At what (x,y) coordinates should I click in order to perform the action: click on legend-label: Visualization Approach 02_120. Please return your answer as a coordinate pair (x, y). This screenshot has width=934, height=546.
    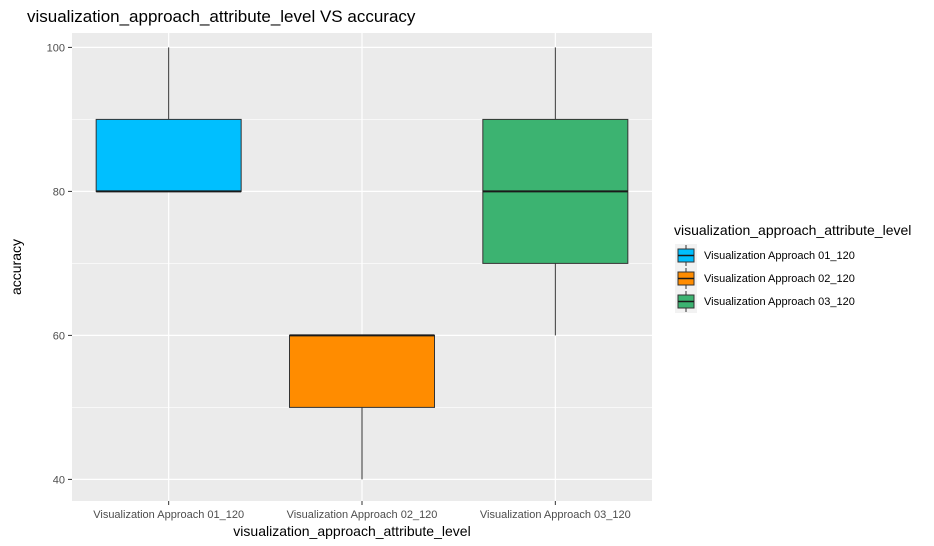
    Looking at the image, I should click on (779, 279).